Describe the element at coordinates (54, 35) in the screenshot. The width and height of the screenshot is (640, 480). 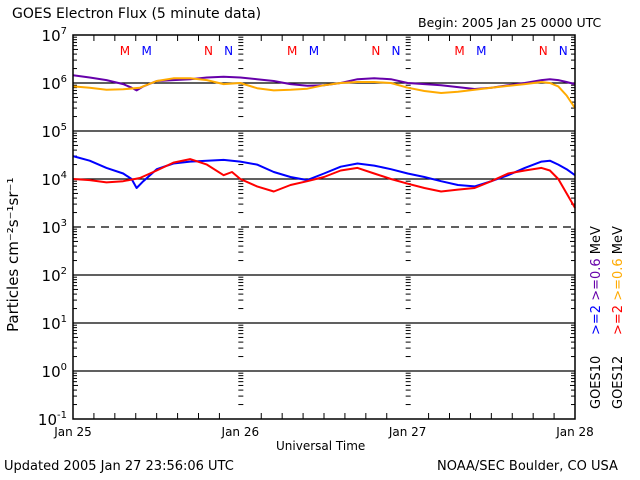
I see `y-tick-label: 10⁷` at that location.